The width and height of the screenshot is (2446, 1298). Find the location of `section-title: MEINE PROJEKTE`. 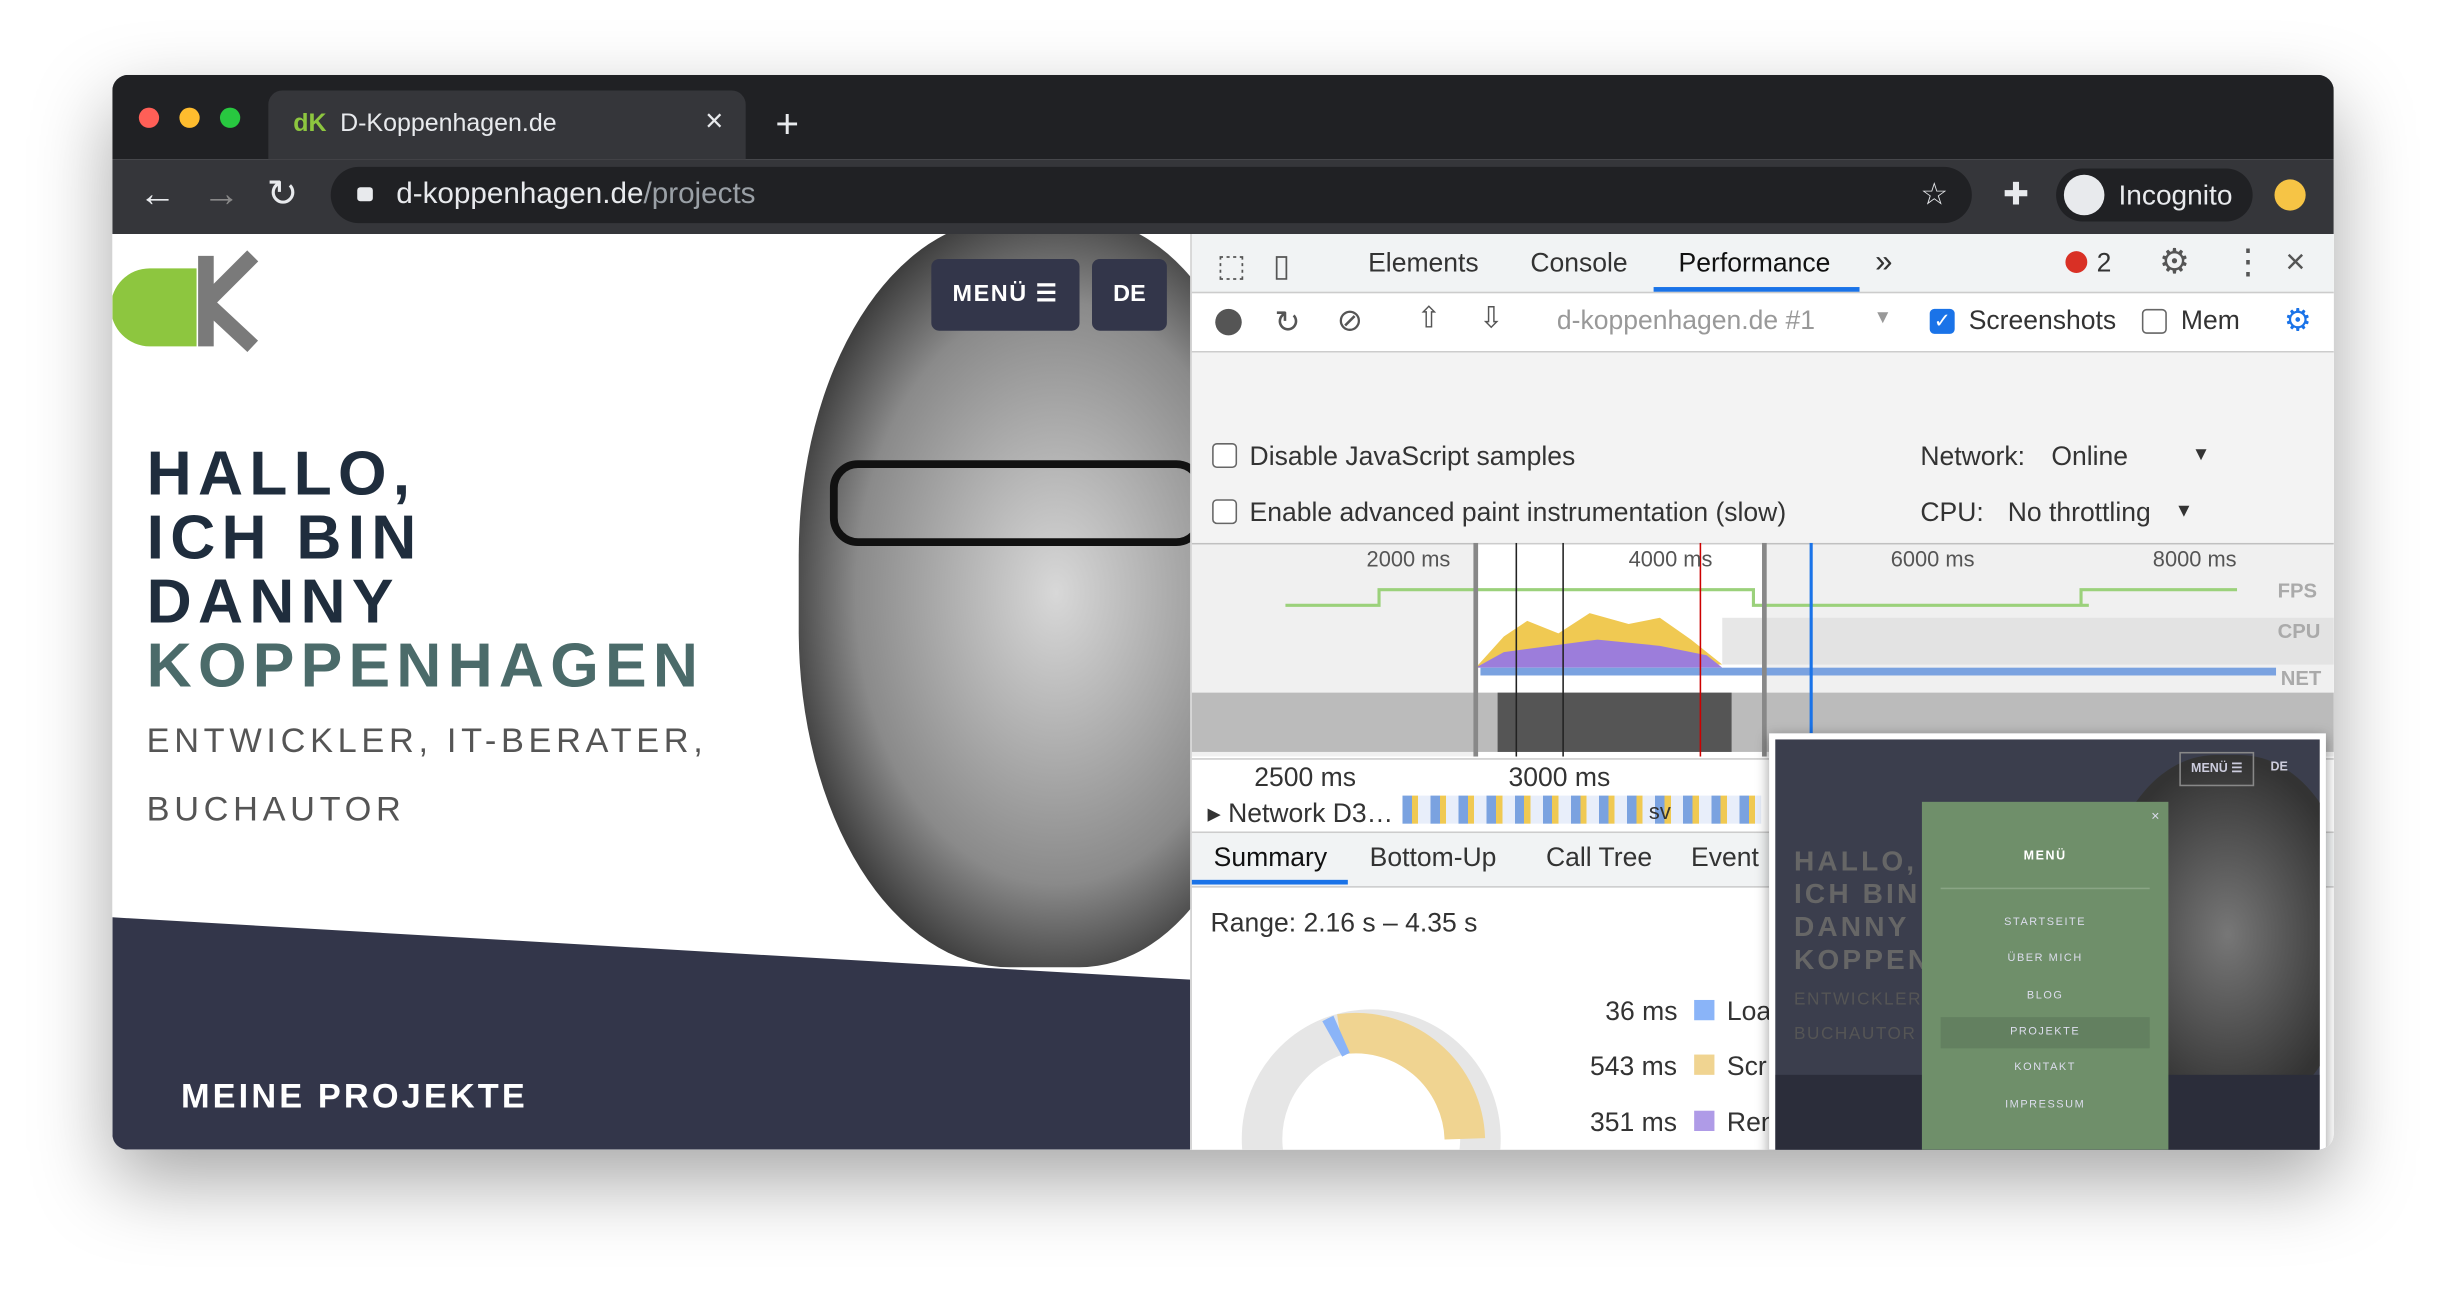

section-title: MEINE PROJEKTE is located at coordinates (354, 1096).